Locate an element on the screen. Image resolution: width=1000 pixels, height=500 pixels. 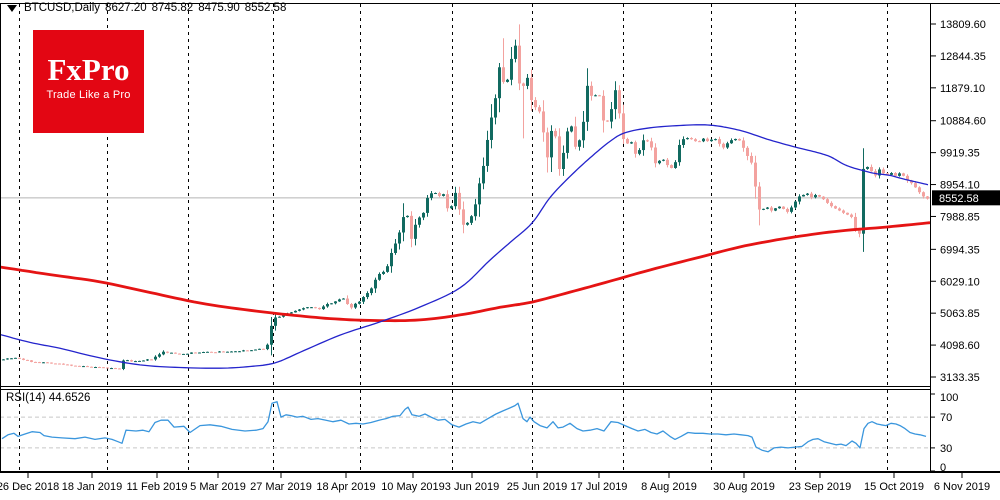
dropdown-triangle-icon is located at coordinates (12, 8).